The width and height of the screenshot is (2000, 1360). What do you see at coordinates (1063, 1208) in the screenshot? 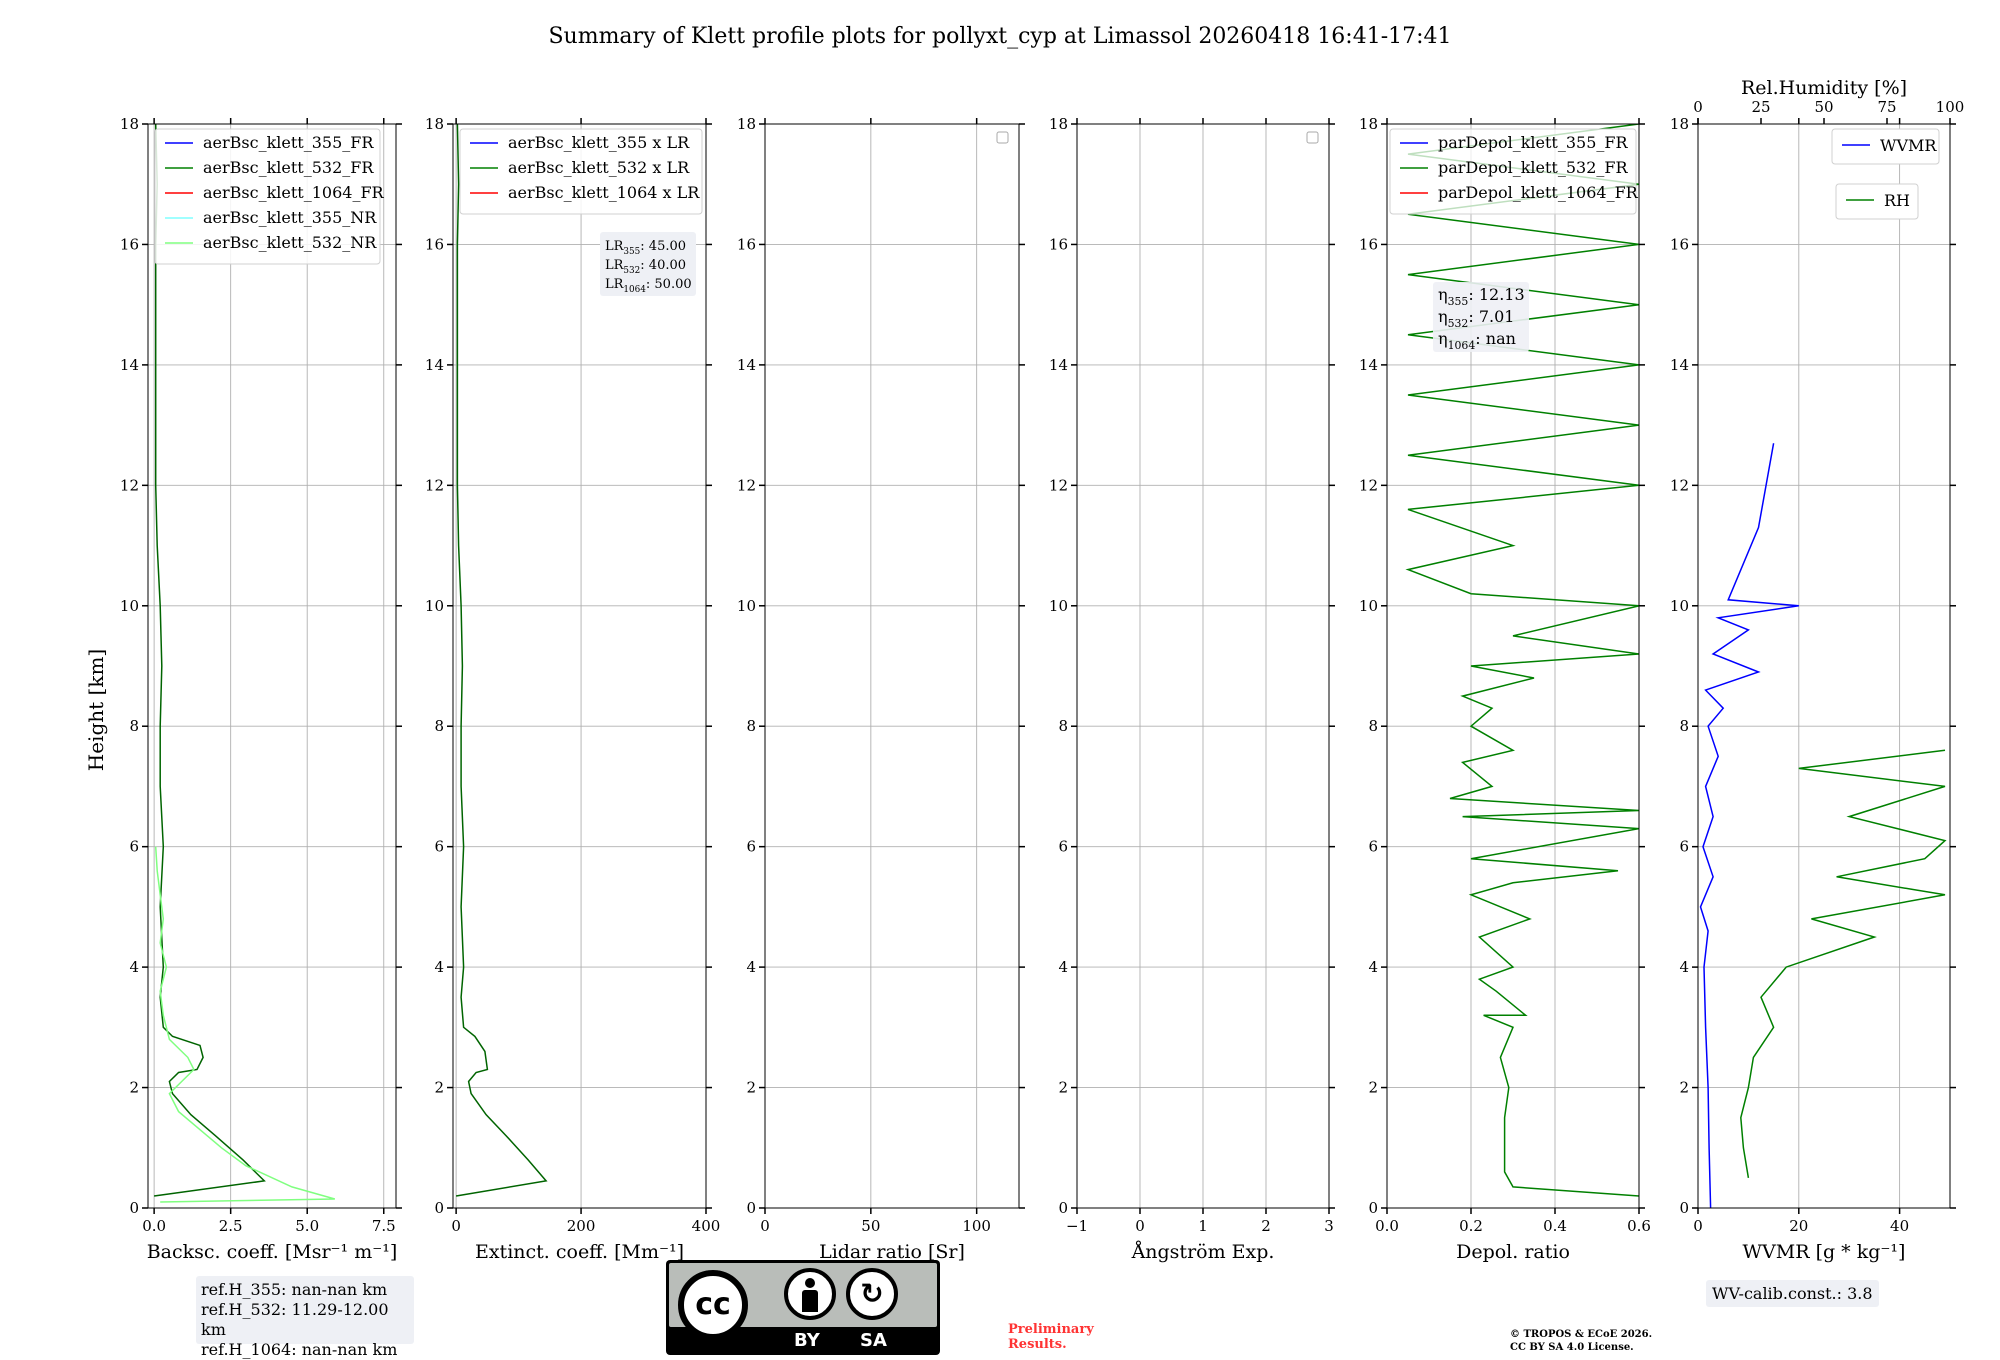
I see `ytick-label: 0` at bounding box center [1063, 1208].